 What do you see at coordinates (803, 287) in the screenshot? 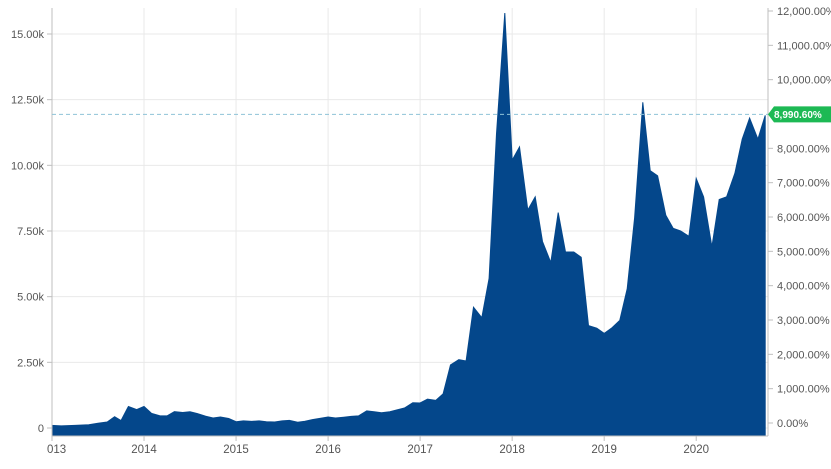
I see `right-tick-label: 4,000.00%` at bounding box center [803, 287].